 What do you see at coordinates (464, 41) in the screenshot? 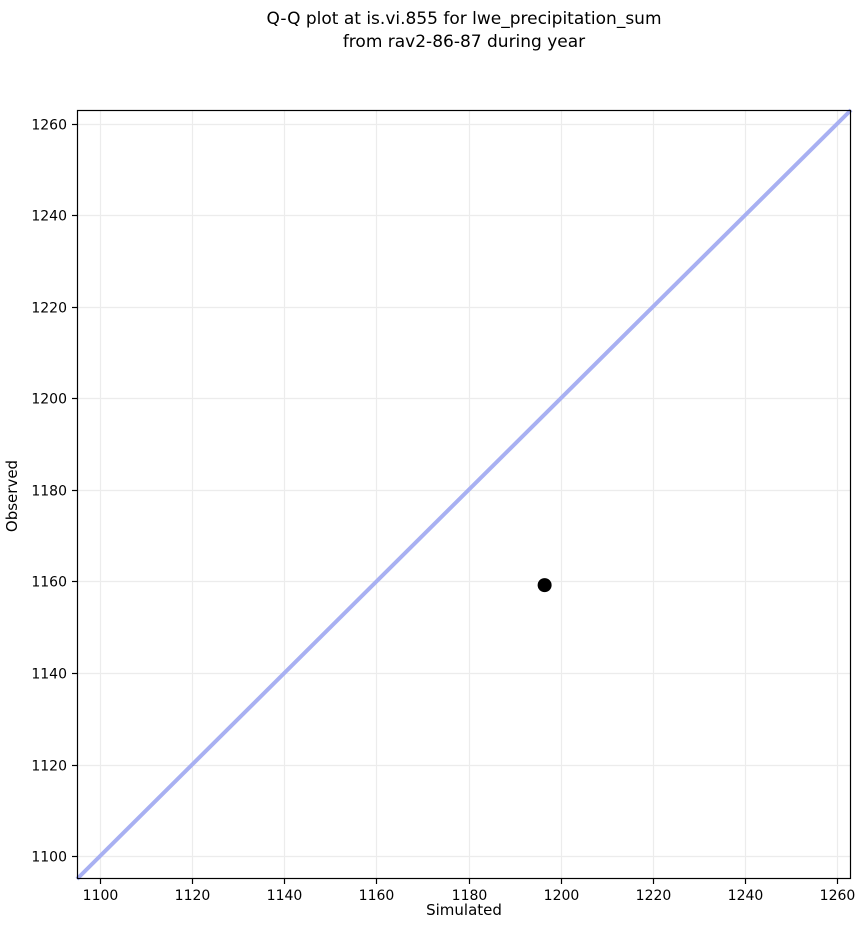
I see `chart-title-line-2: from rav2-86-87 during year` at bounding box center [464, 41].